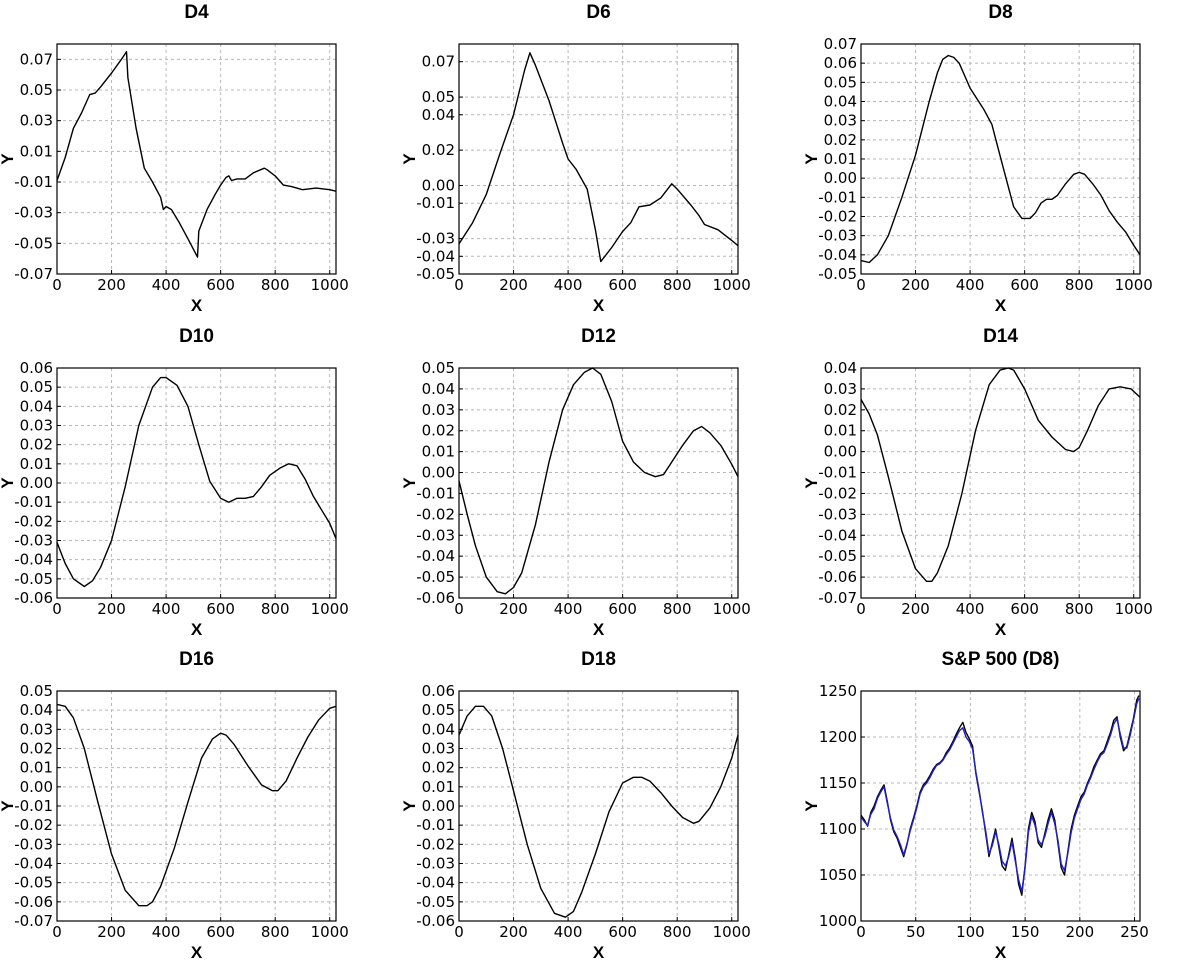  What do you see at coordinates (435, 514) in the screenshot?
I see `y-tick-label: -0.02` at bounding box center [435, 514].